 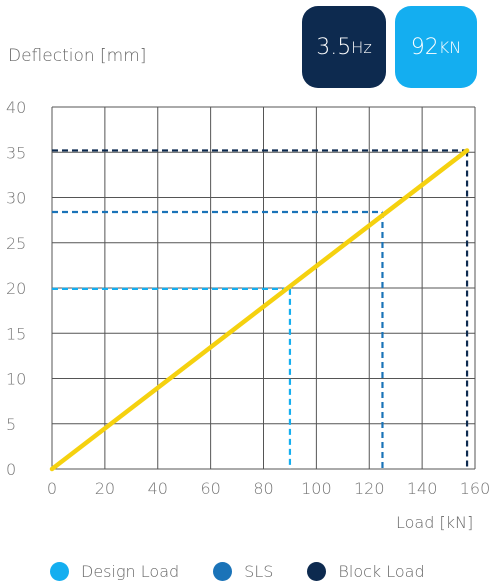 What do you see at coordinates (16, 379) in the screenshot?
I see `y-tick-label: 10` at bounding box center [16, 379].